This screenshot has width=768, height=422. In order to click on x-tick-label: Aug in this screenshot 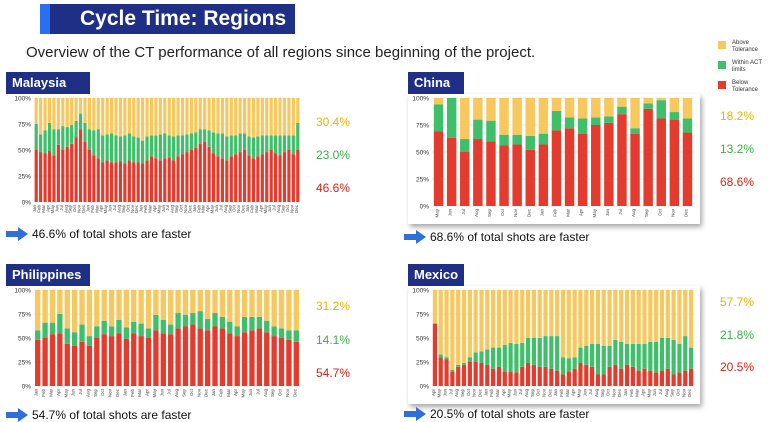, I will do `click(596, 393)`.